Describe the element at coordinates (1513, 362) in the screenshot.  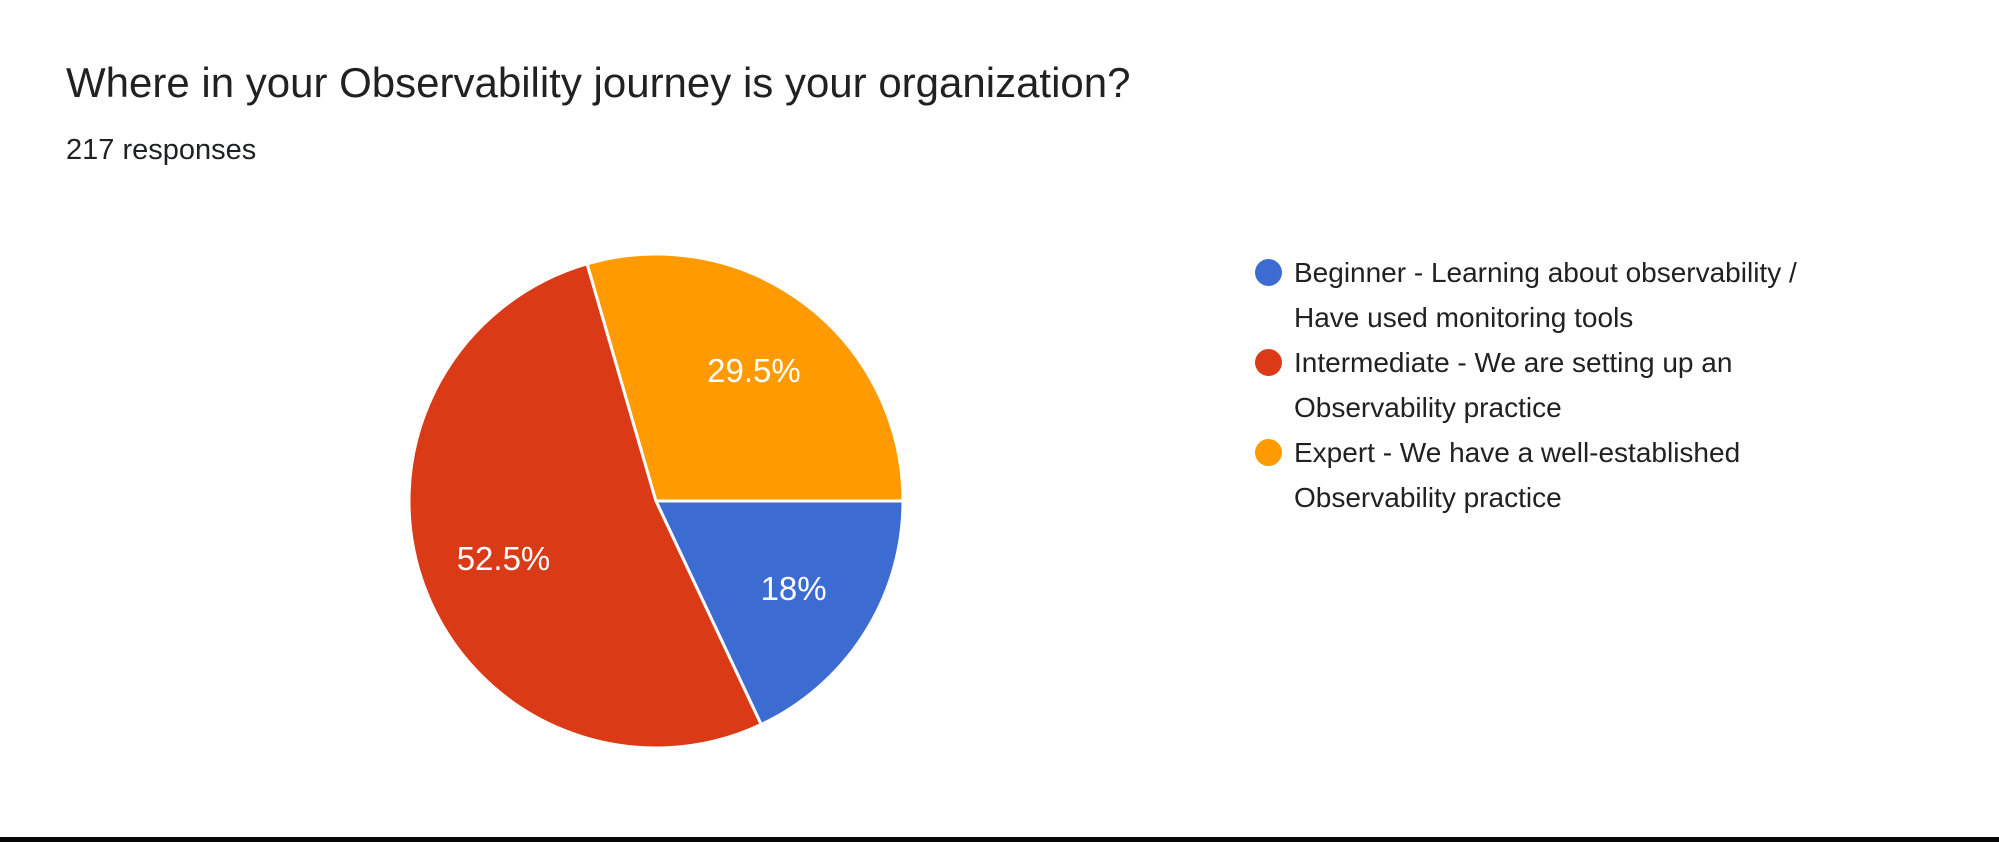
I see `legend-label-line: Intermediate - We are setting up an` at that location.